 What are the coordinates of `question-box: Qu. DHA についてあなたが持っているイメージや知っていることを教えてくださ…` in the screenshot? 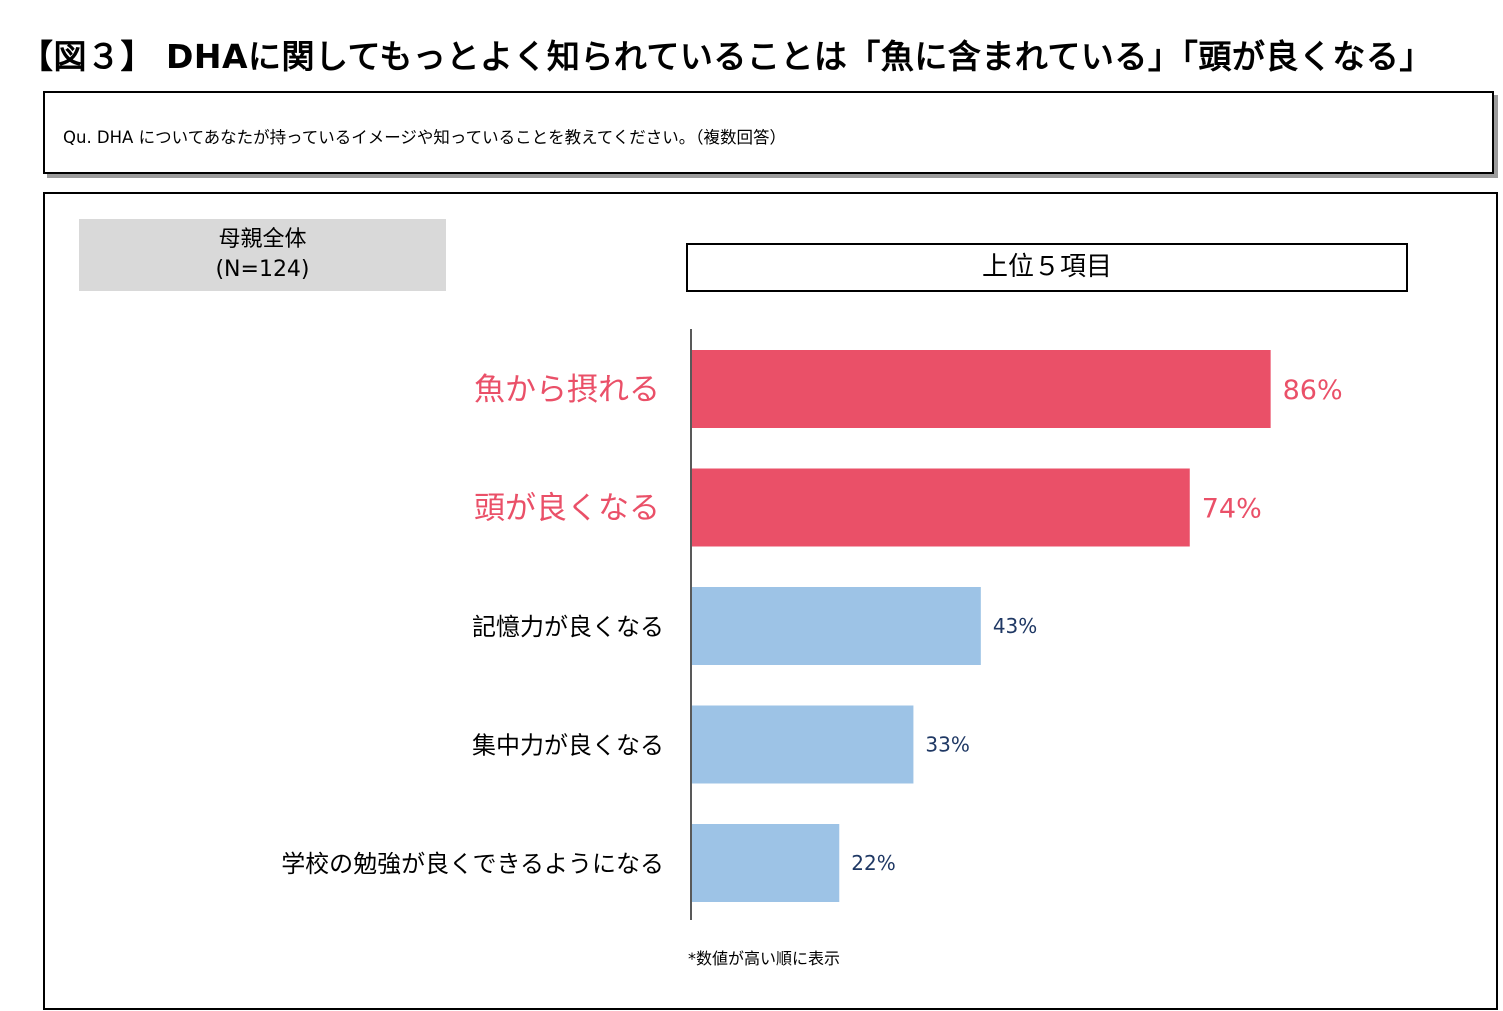 It's located at (768, 132).